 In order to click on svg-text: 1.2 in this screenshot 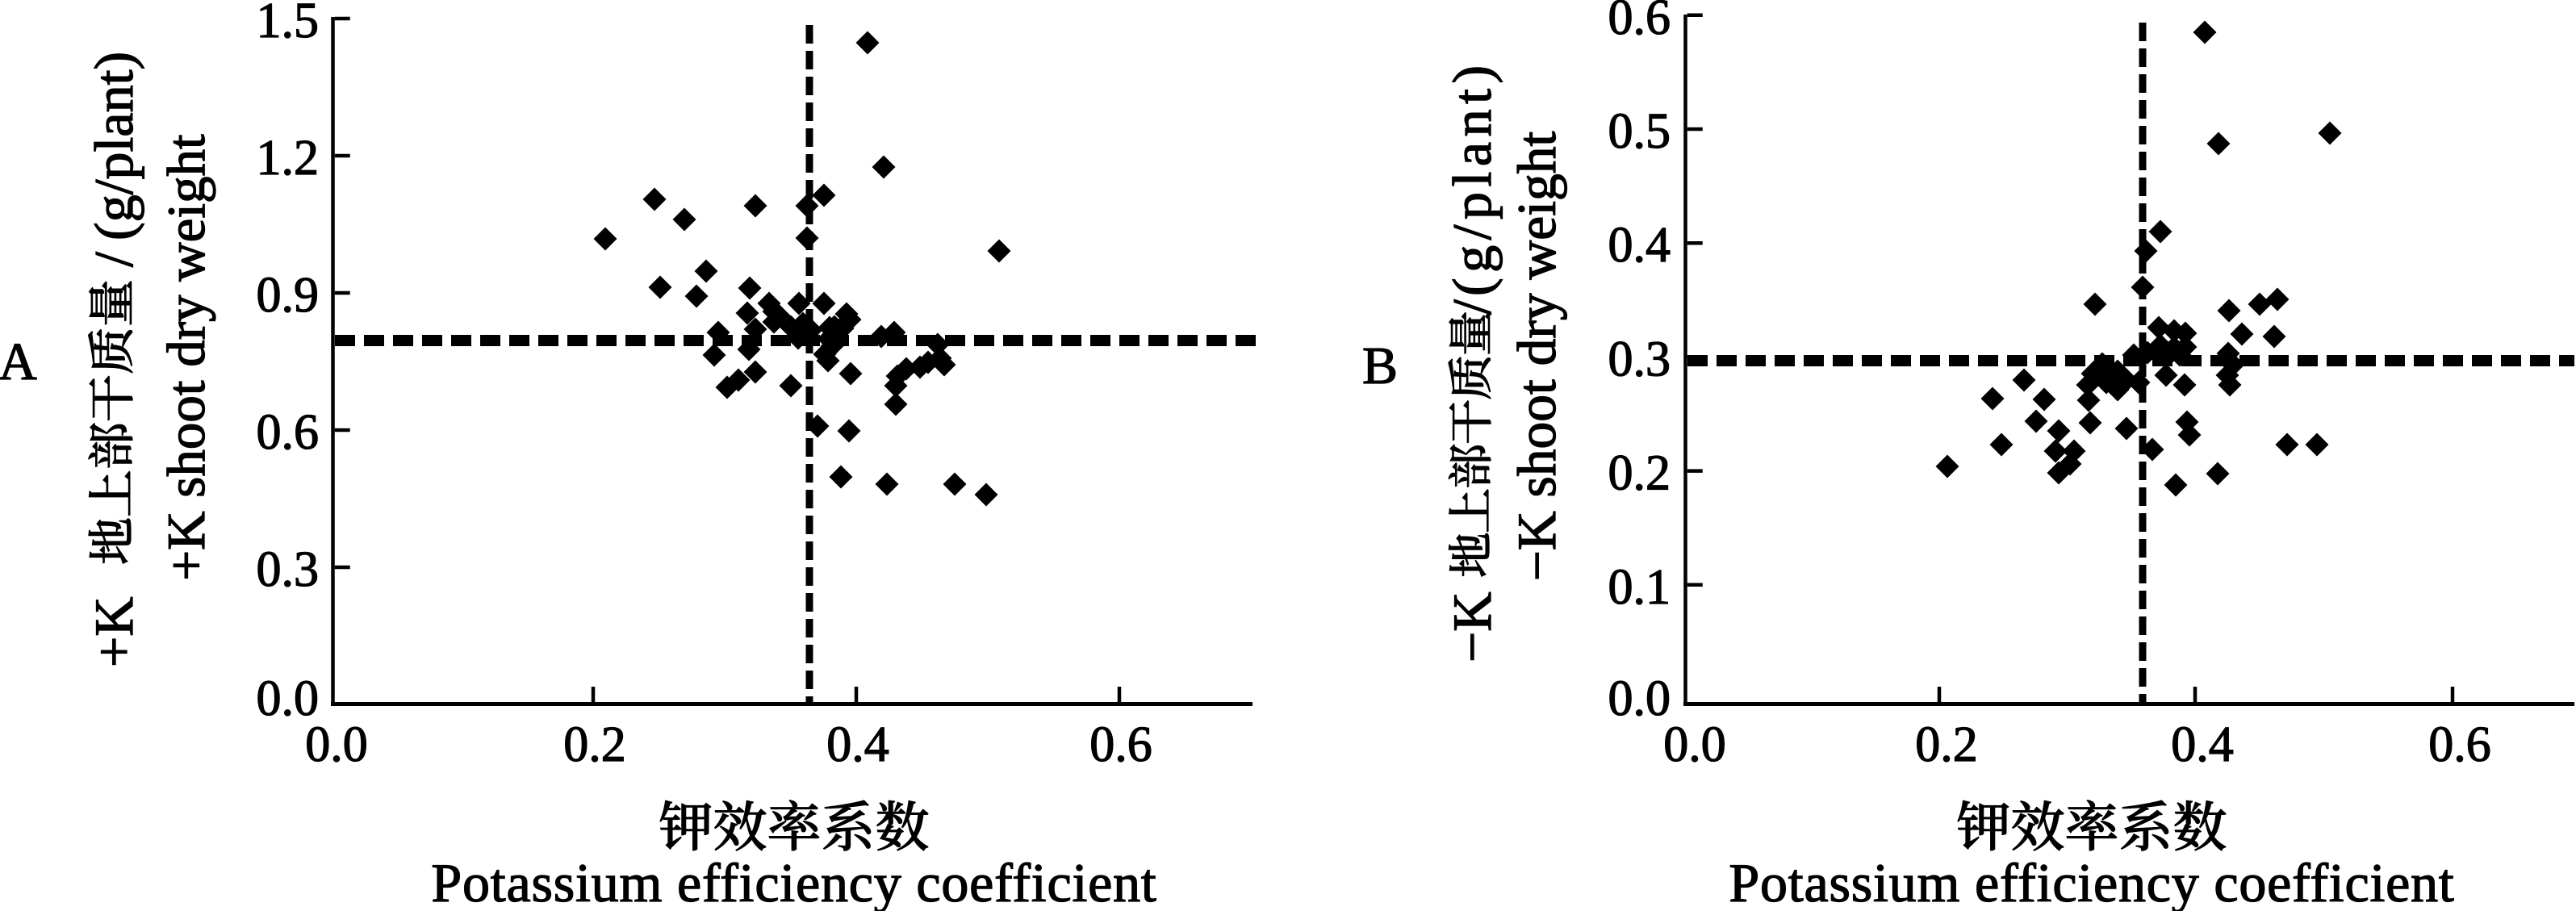, I will do `click(288, 159)`.